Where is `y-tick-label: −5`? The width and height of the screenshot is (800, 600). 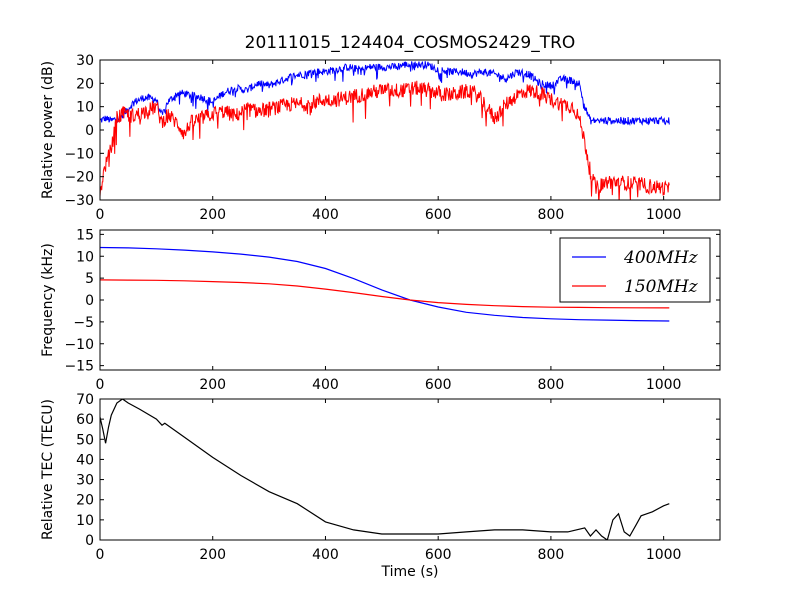 y-tick-label: −5 is located at coordinates (83, 323).